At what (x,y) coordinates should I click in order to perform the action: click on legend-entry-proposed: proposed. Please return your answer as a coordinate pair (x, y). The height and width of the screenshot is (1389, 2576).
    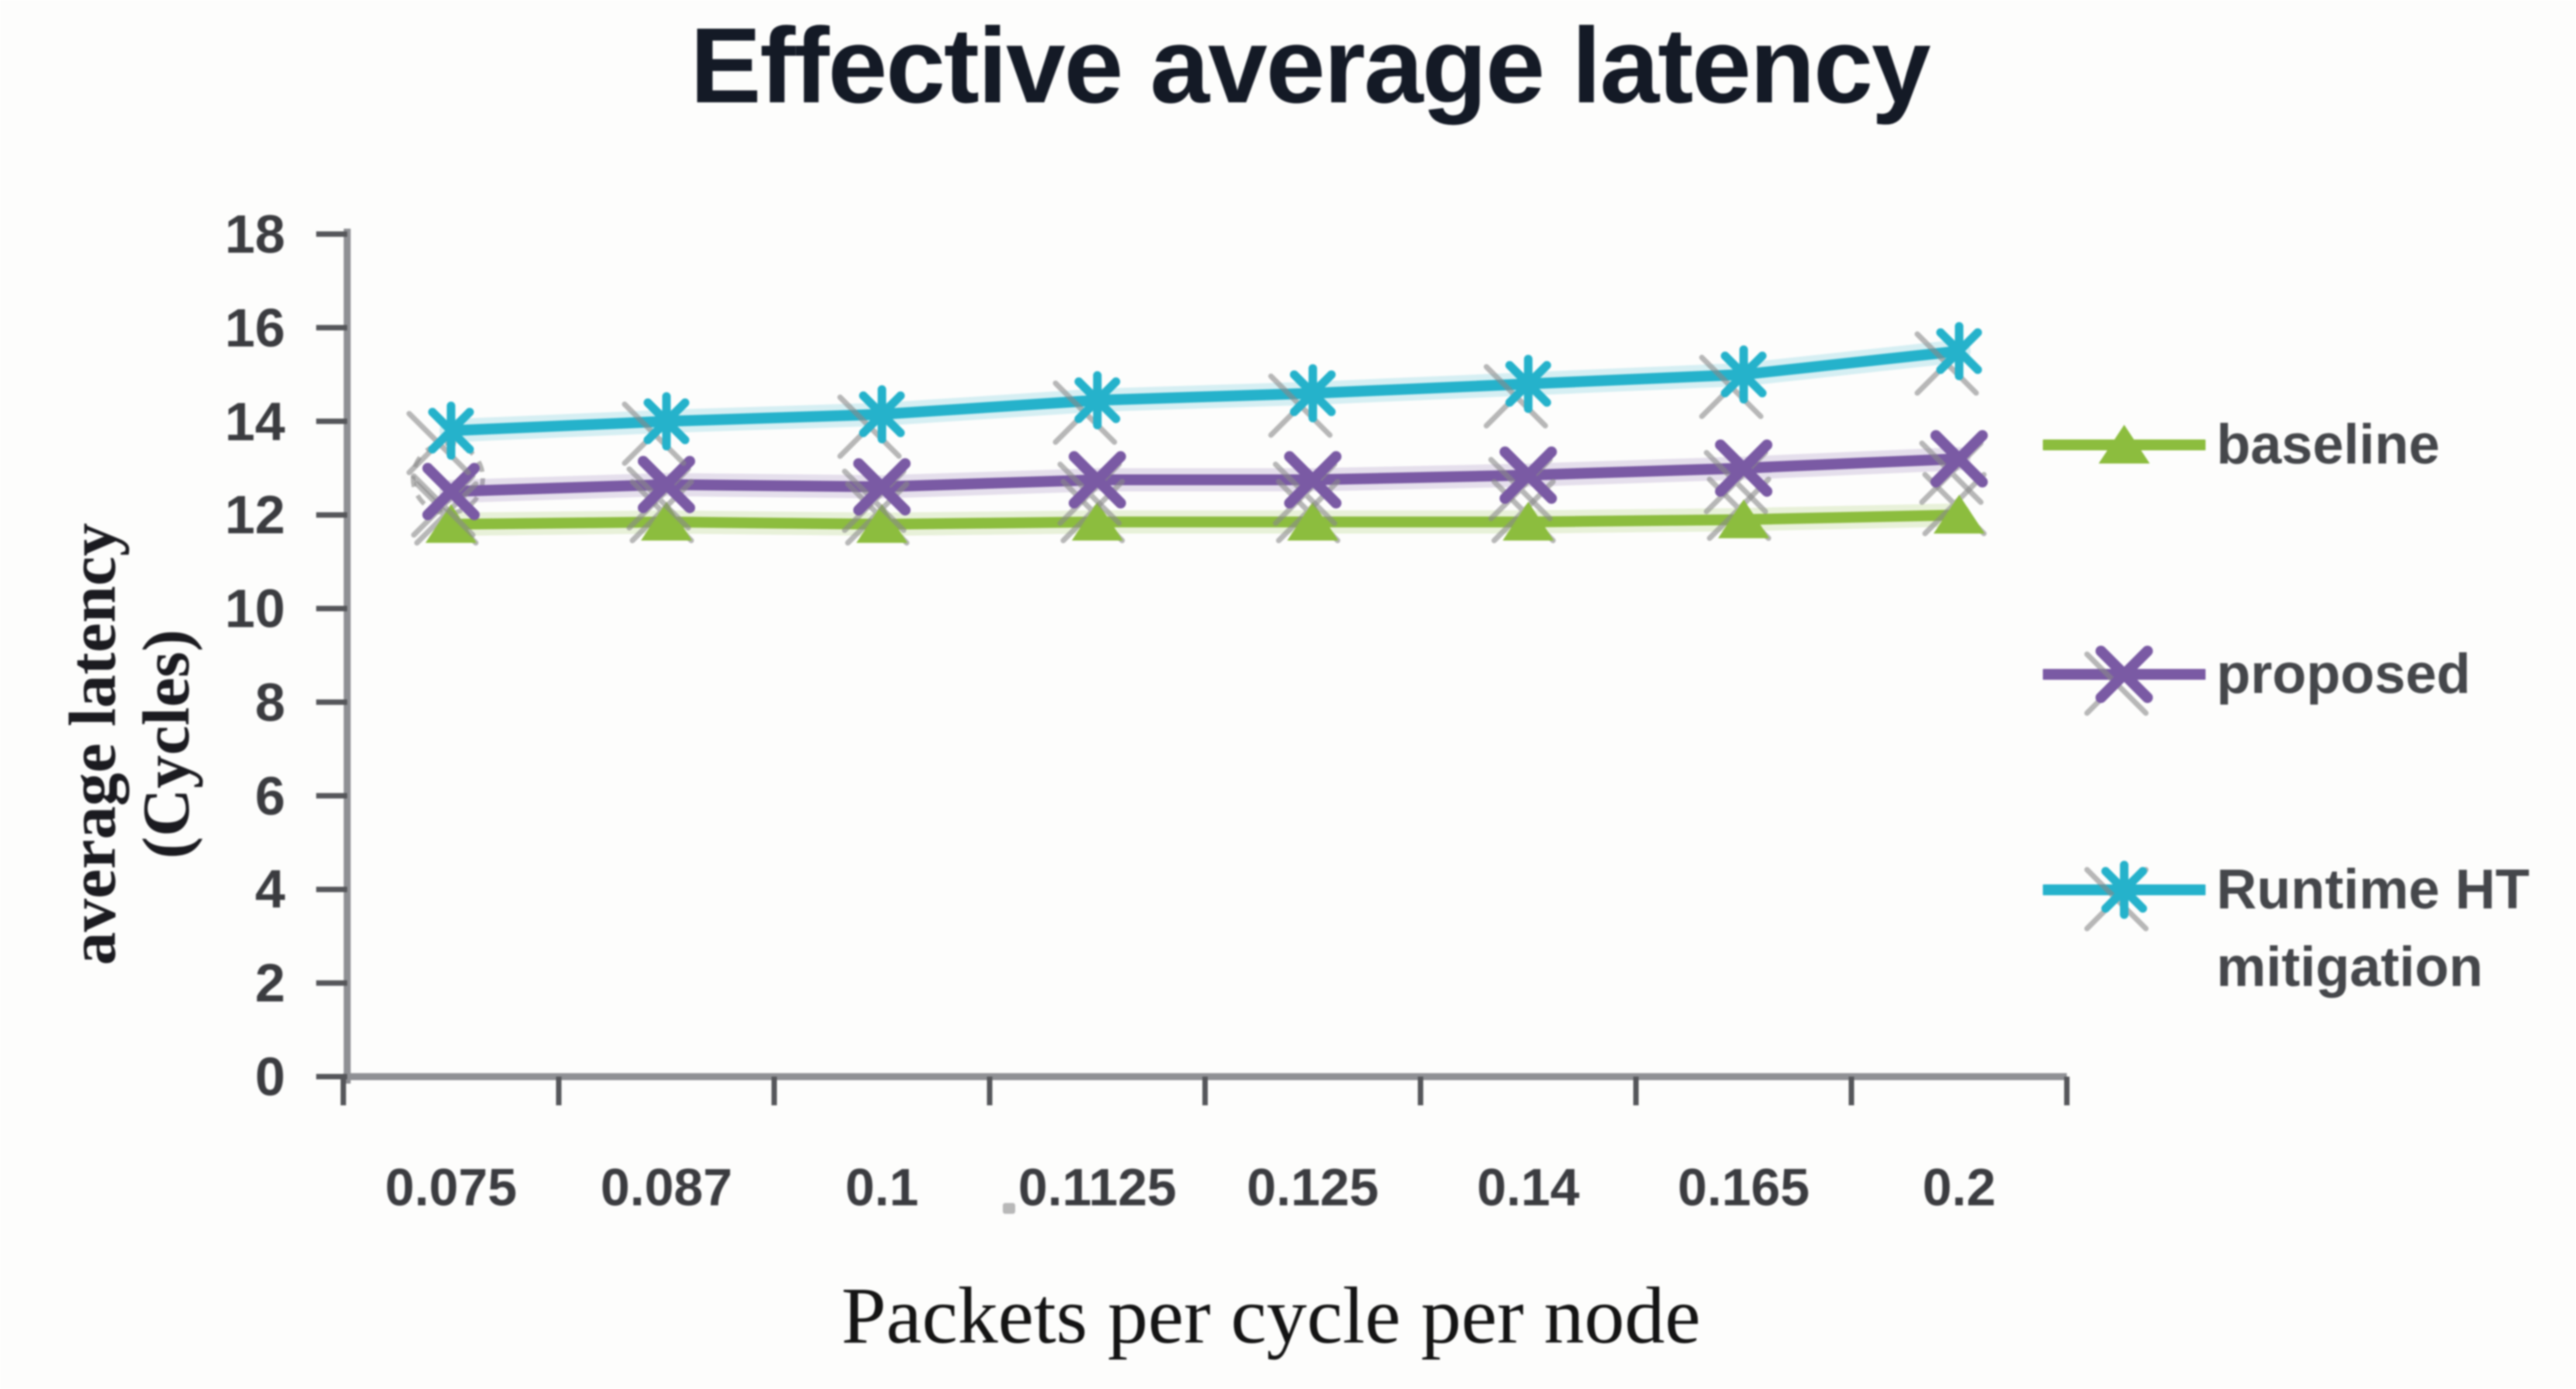
    Looking at the image, I should click on (2308, 674).